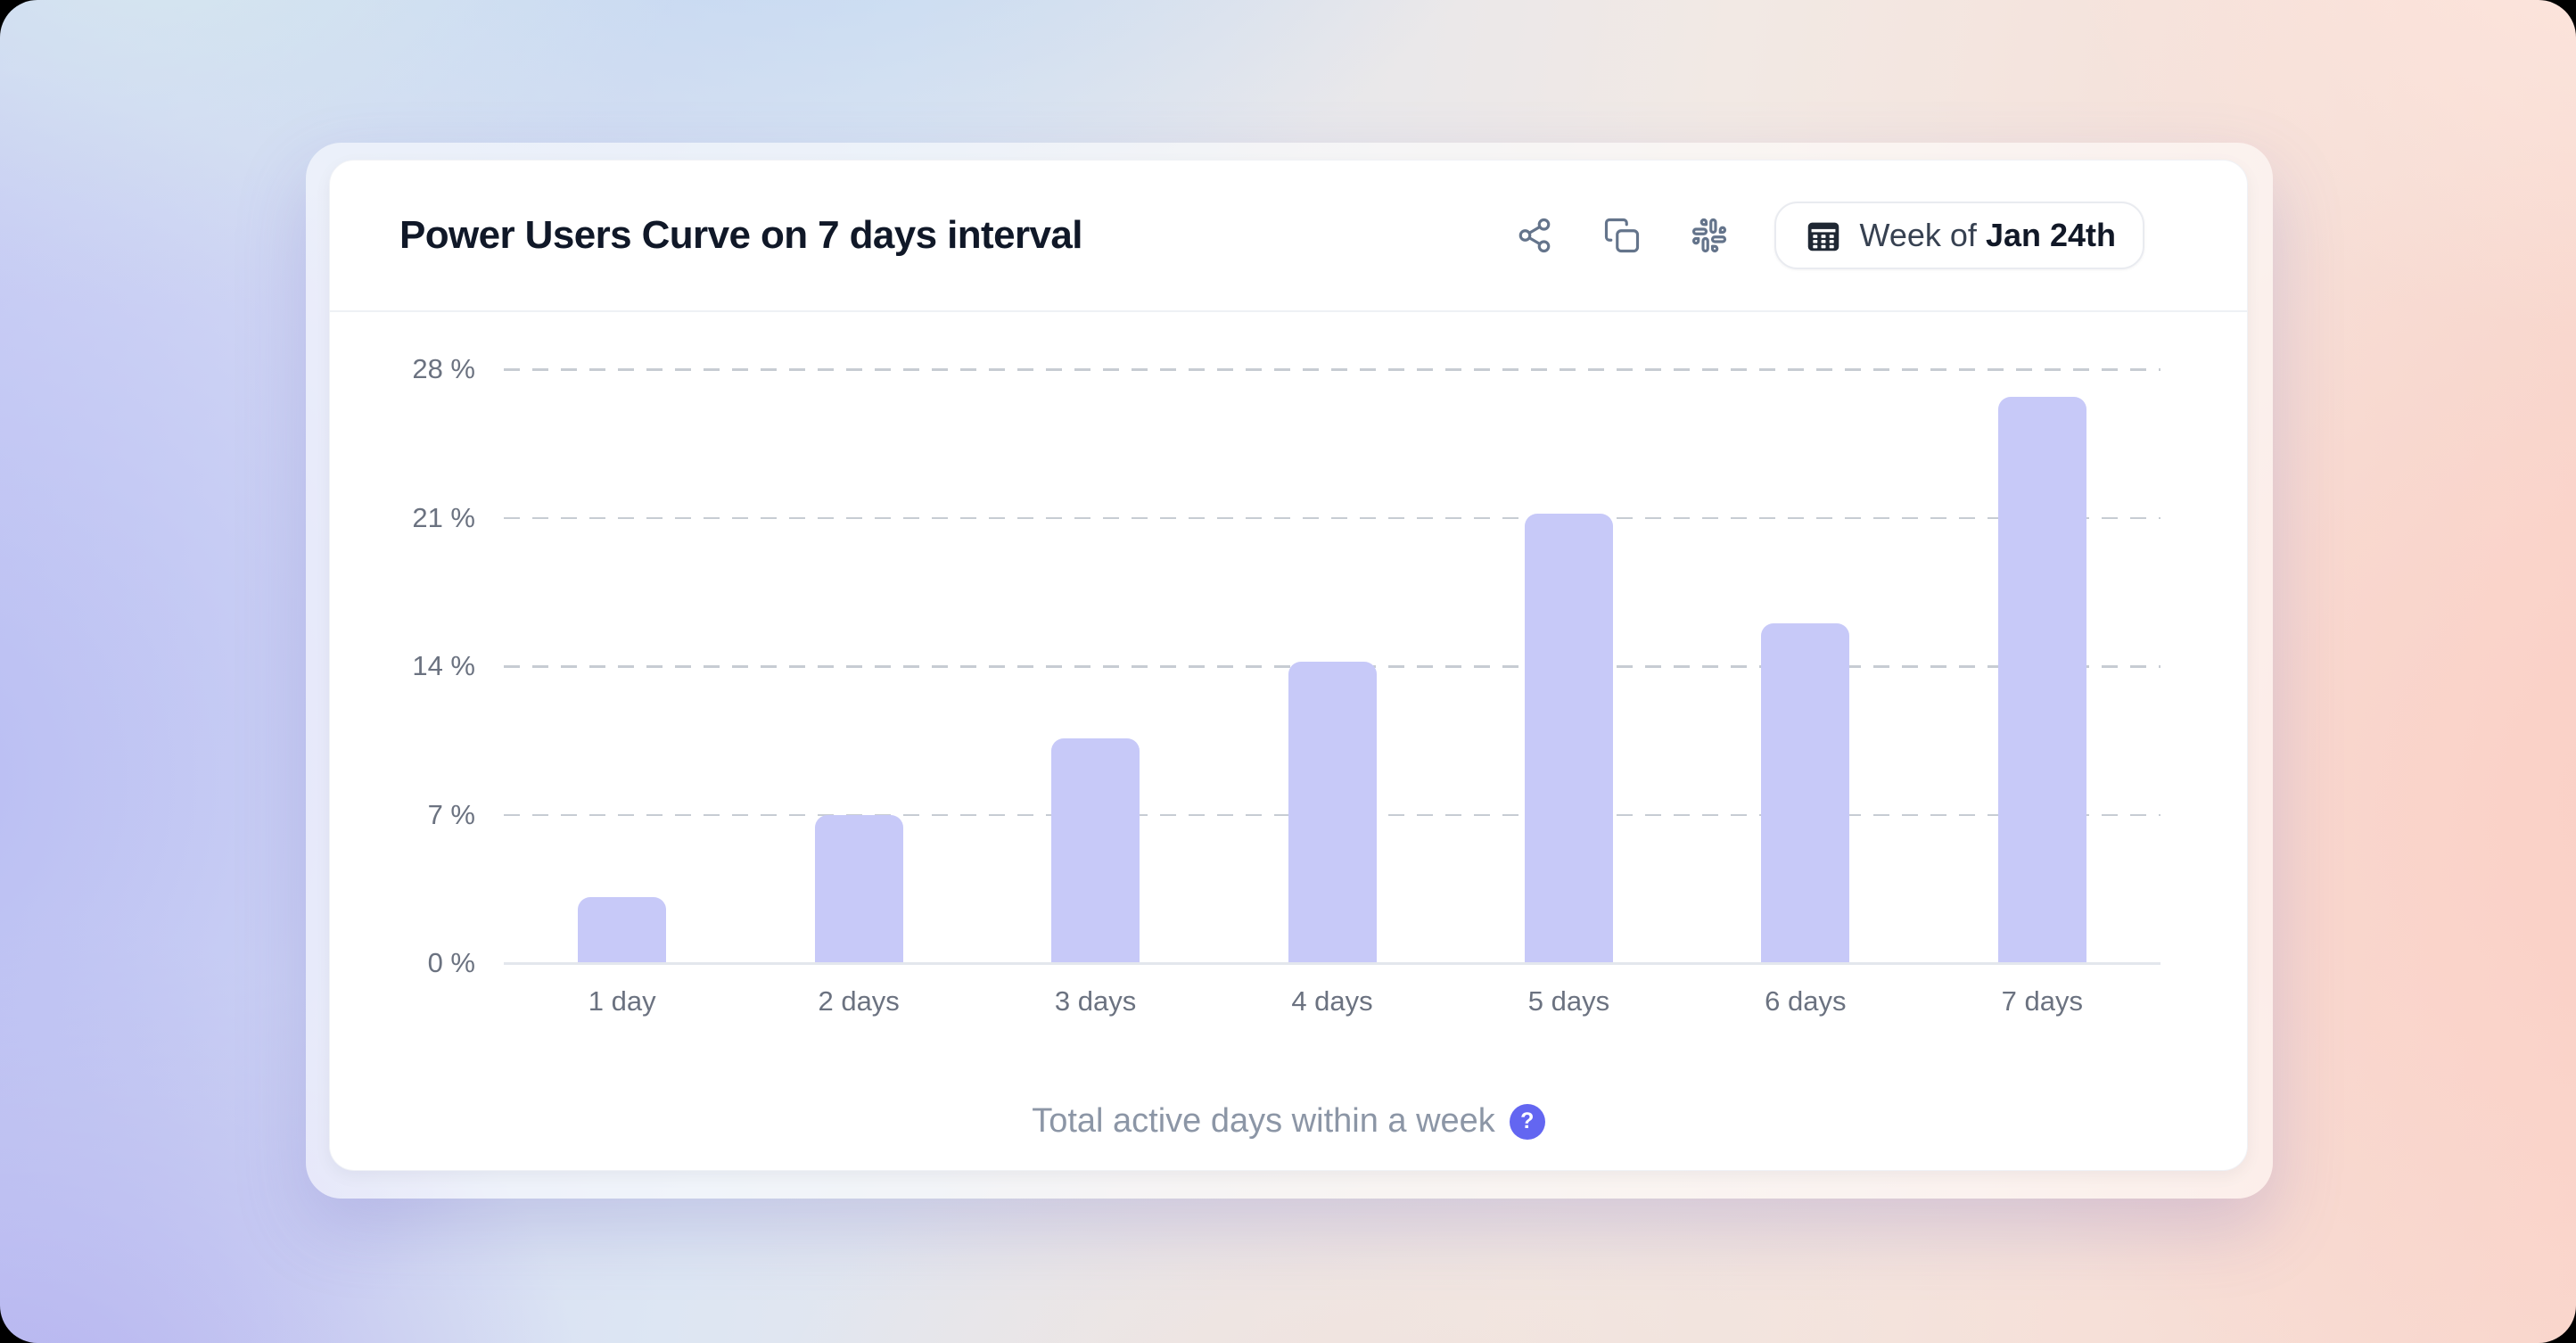 The image size is (2576, 1343). What do you see at coordinates (1568, 1001) in the screenshot?
I see `x-tick-label: 5 days` at bounding box center [1568, 1001].